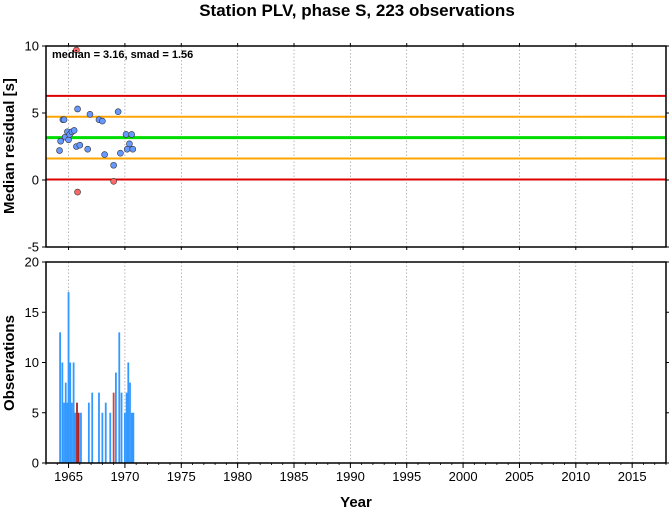  Describe the element at coordinates (9, 363) in the screenshot. I see `observations-y-axis-label: Observations` at that location.